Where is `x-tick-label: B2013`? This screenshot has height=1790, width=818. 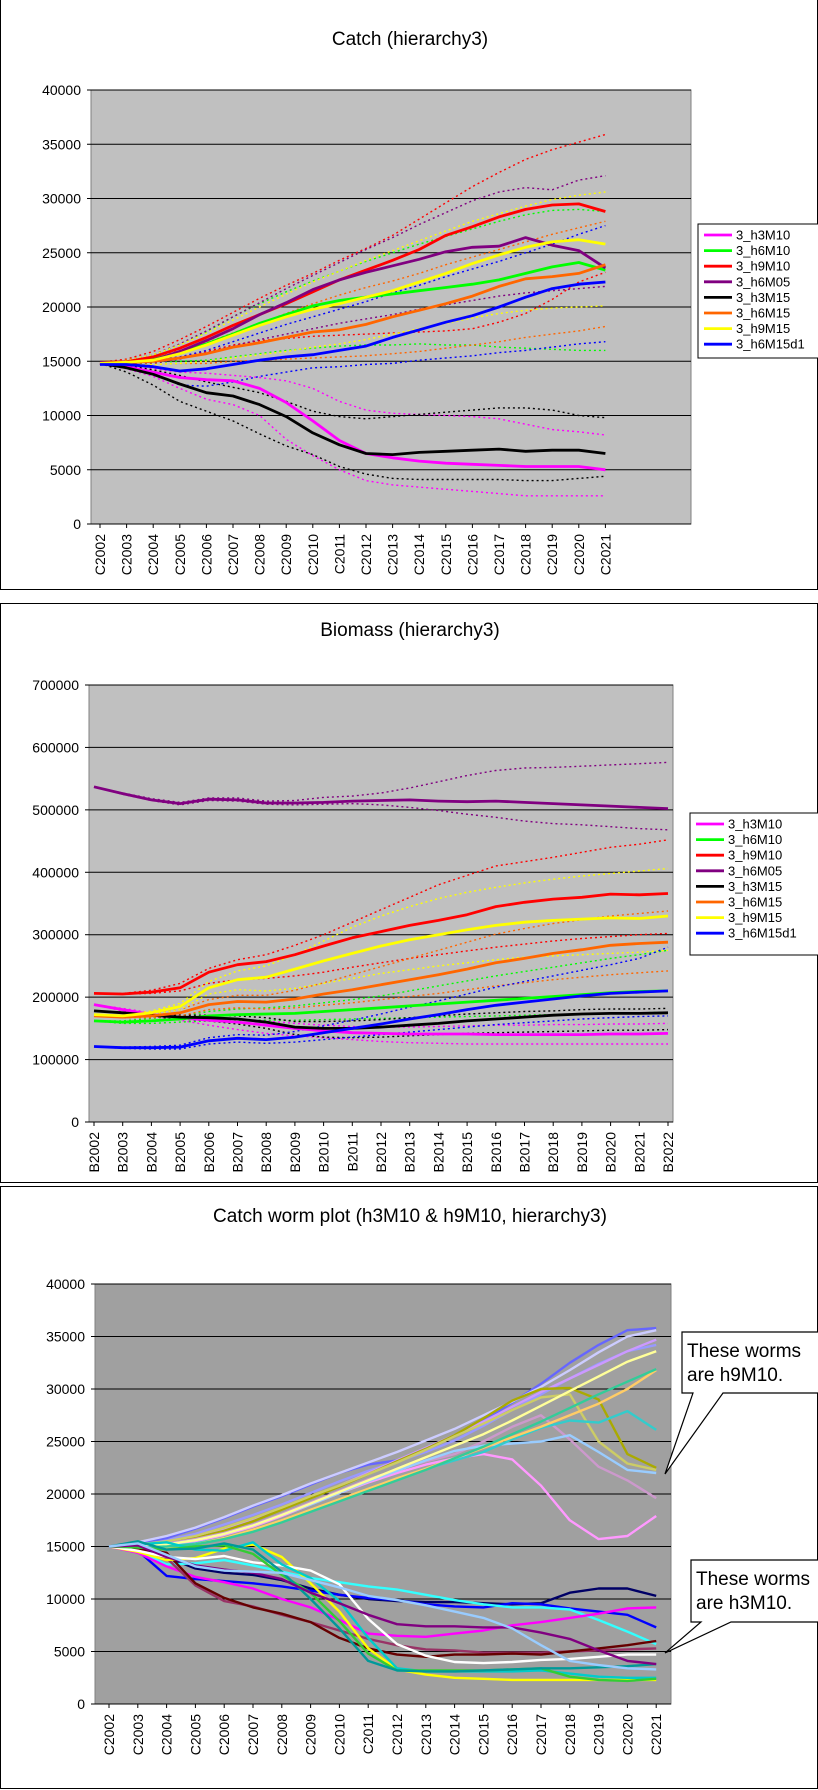
x-tick-label: B2013 is located at coordinates (410, 1152).